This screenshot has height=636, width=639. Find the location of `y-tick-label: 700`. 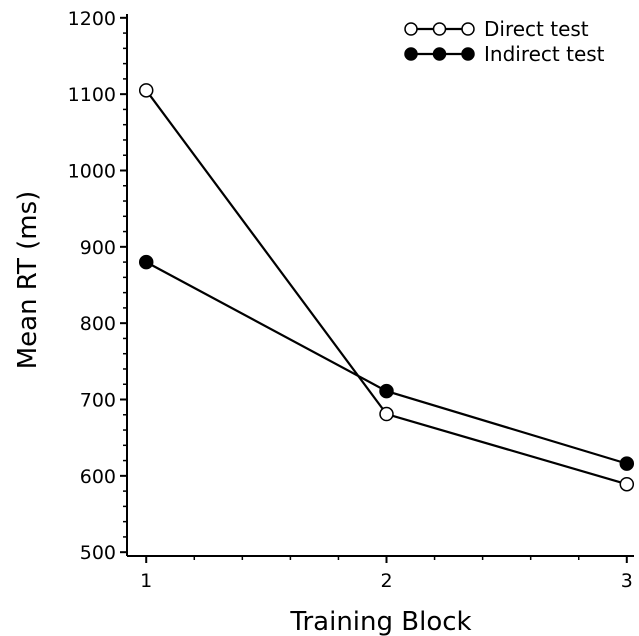

y-tick-label: 700 is located at coordinates (98, 401).